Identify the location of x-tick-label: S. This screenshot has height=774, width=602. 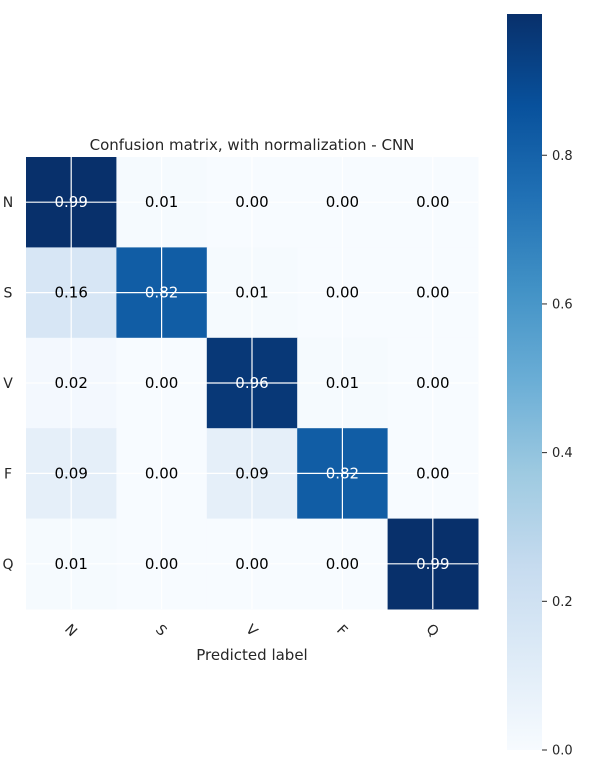
(161, 631).